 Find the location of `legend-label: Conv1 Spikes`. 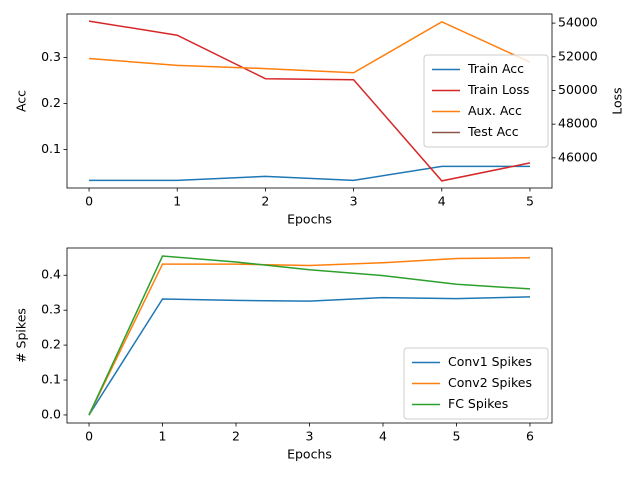

legend-label: Conv1 Spikes is located at coordinates (490, 361).